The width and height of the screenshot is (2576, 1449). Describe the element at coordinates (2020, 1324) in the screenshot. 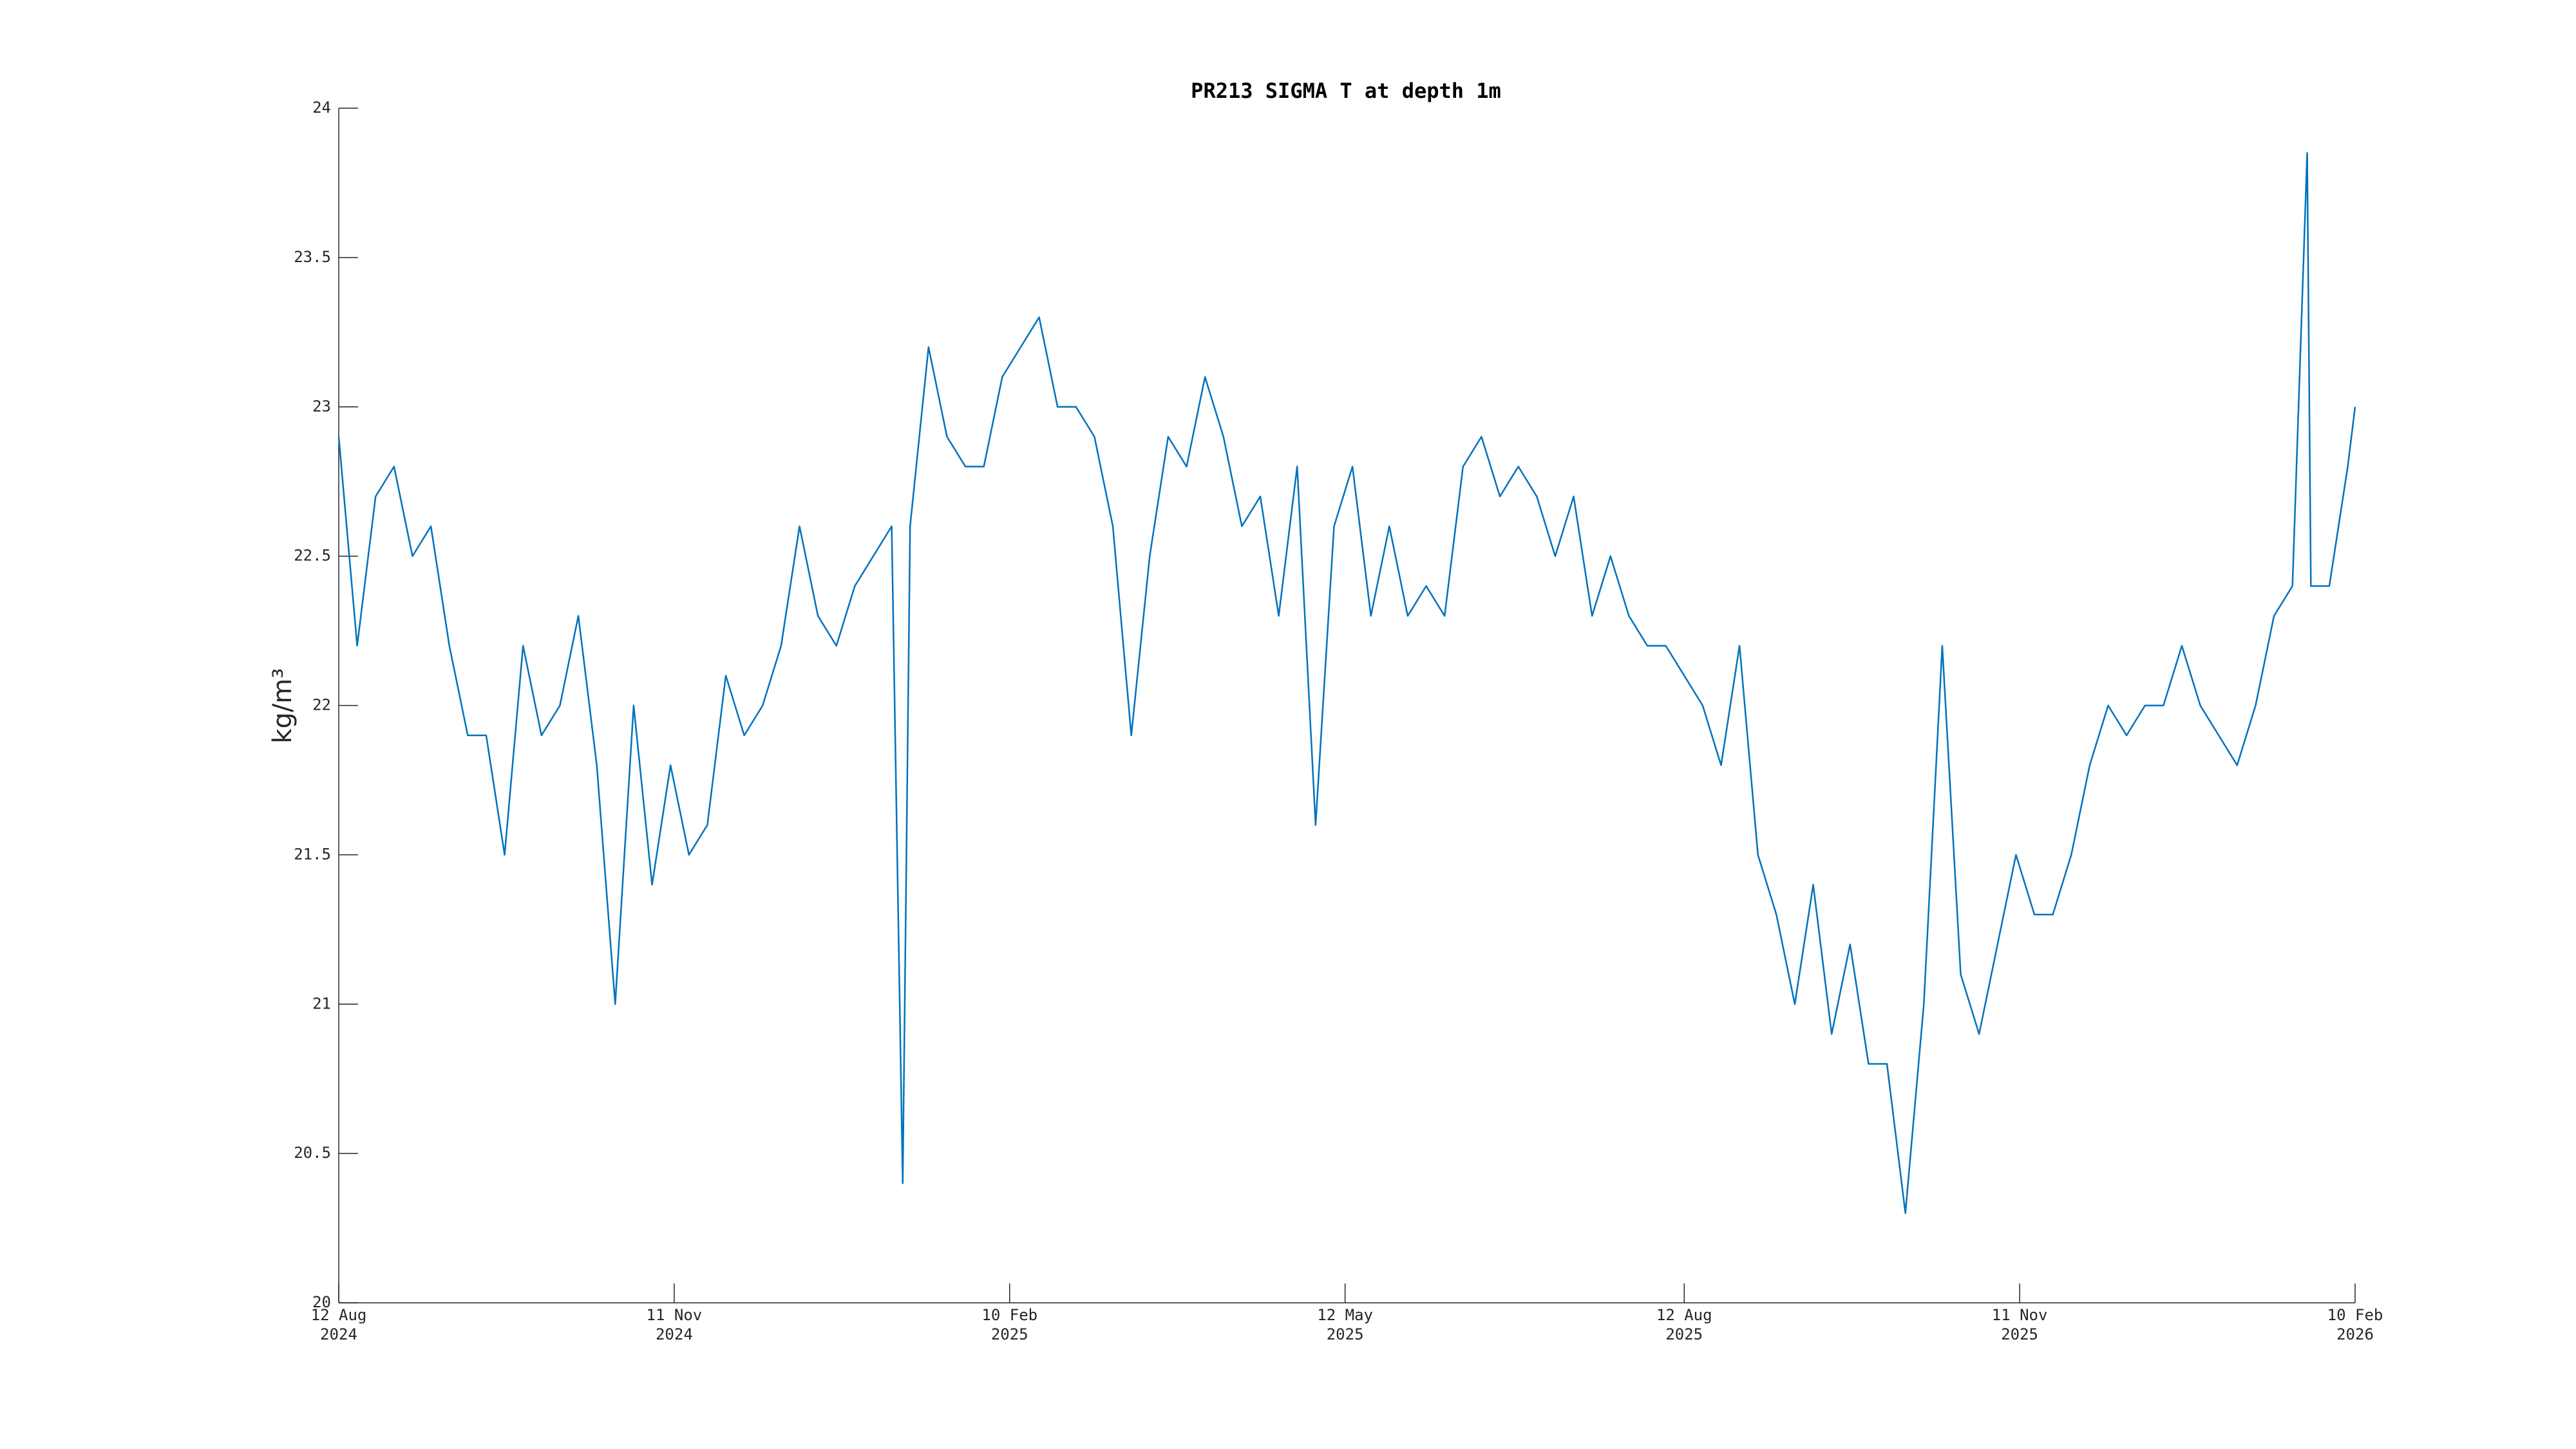

I see `x-tick-label: 11 Nov 2025` at that location.